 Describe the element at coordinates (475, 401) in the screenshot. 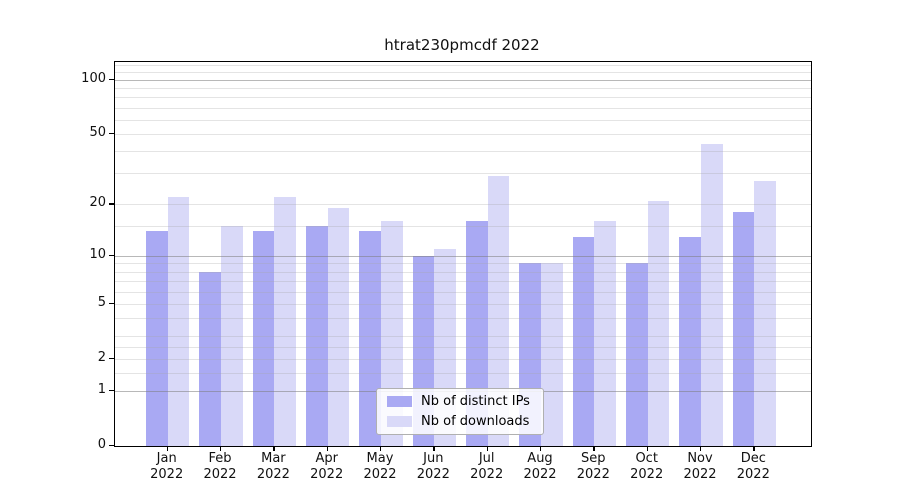

I see `legend-label: Nb of distinct IPs` at that location.